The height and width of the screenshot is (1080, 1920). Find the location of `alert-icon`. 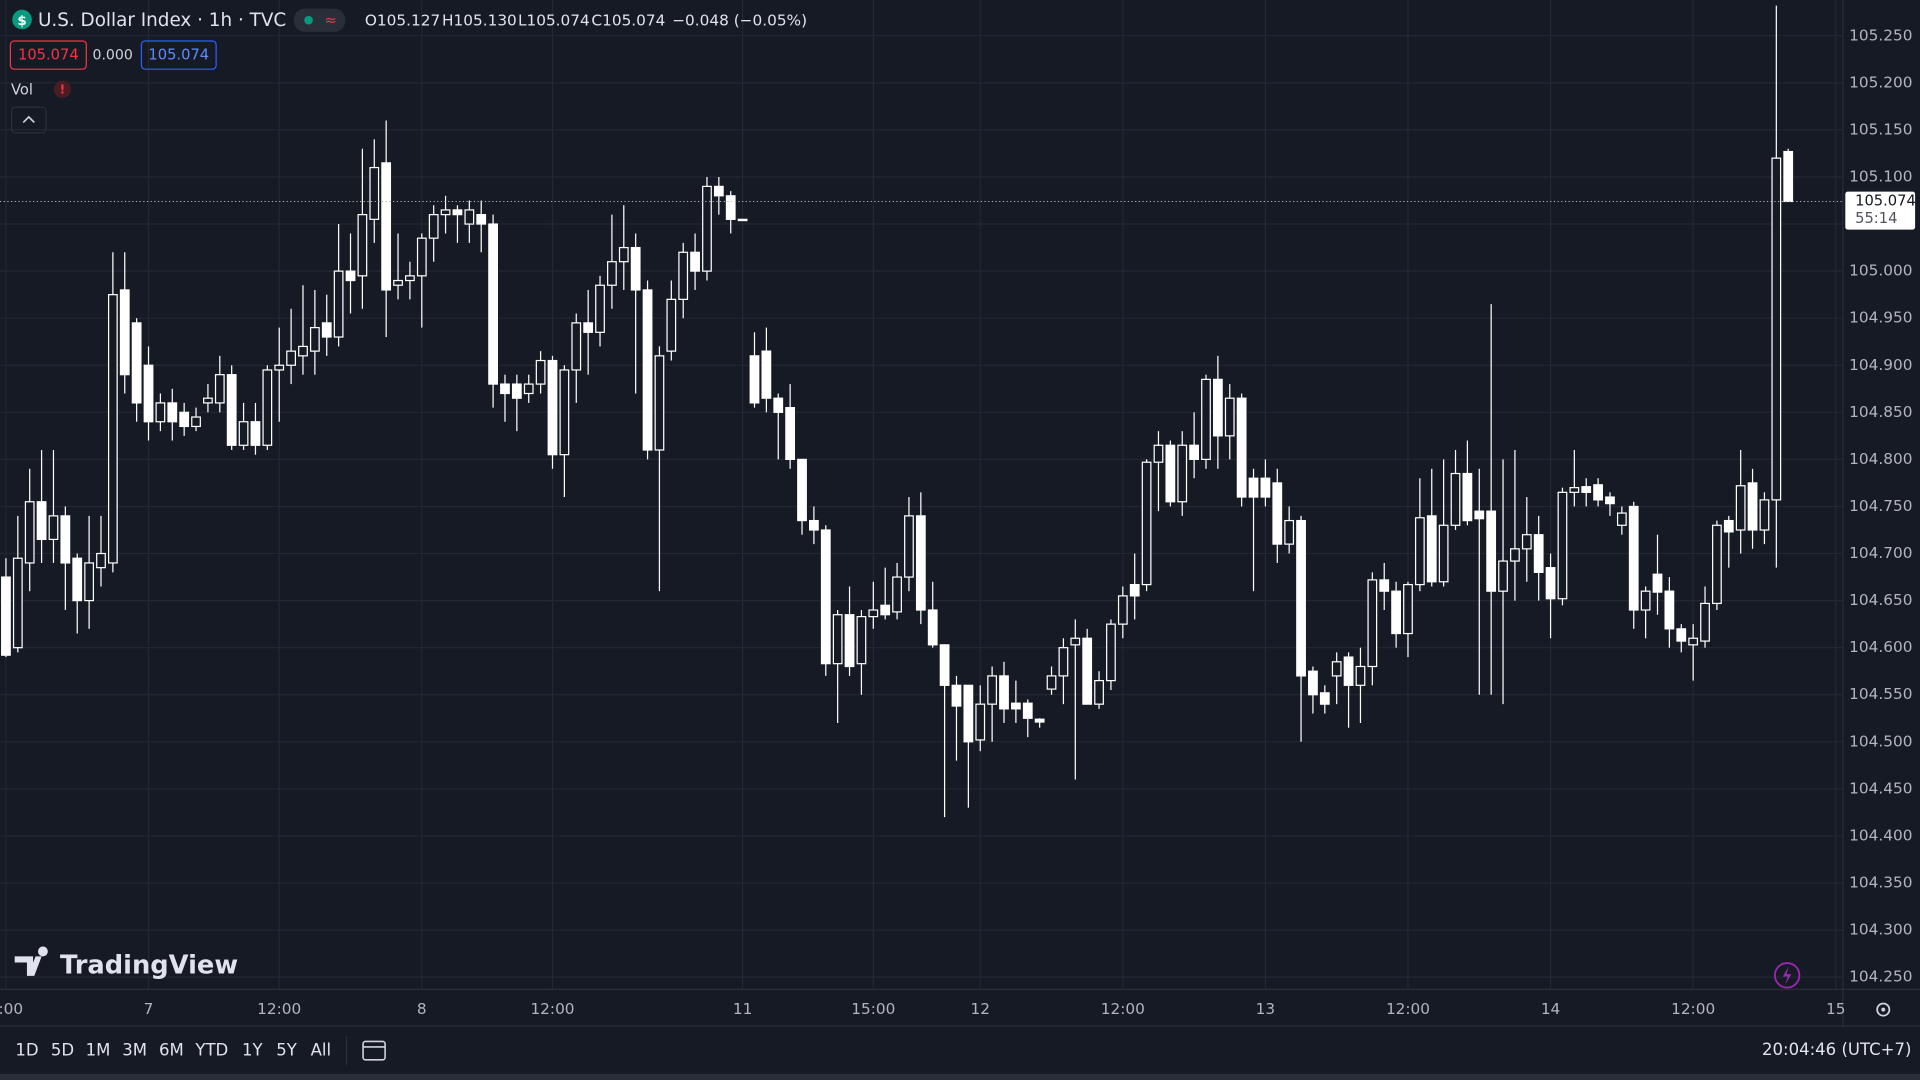

alert-icon is located at coordinates (62, 89).